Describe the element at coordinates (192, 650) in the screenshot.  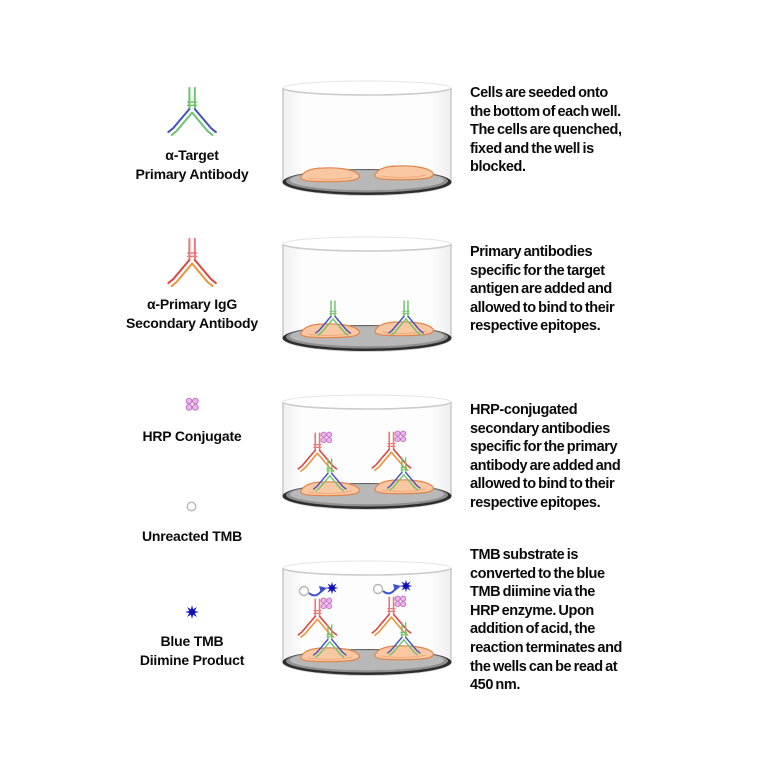
I see `blue-tmb-diimine-label: Blue TMB Diimine Product` at that location.